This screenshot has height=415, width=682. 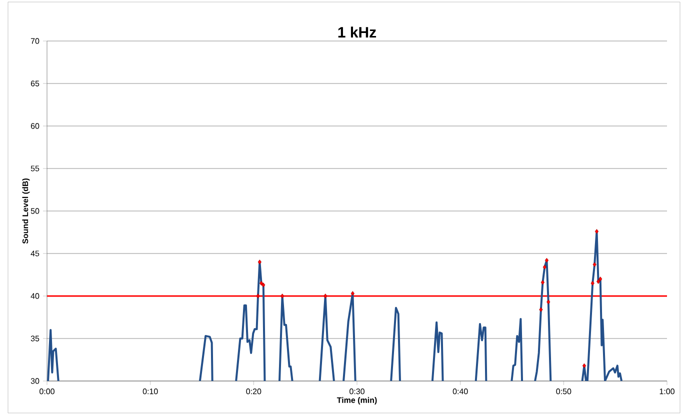 What do you see at coordinates (35, 41) in the screenshot?
I see `y-tick-label: 70` at bounding box center [35, 41].